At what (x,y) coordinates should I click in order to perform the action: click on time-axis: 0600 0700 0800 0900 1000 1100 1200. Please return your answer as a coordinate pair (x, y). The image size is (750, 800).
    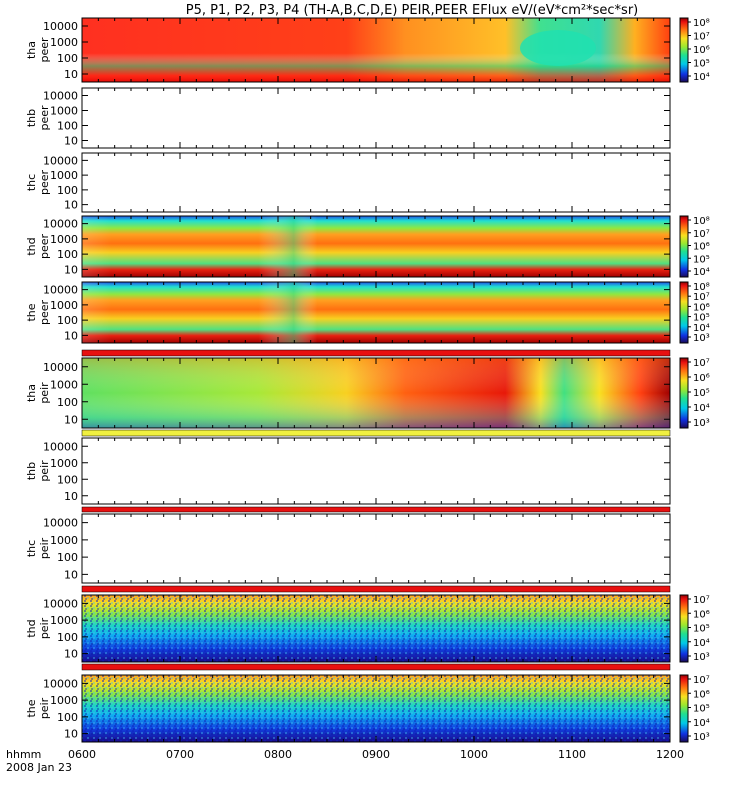
    Looking at the image, I should click on (376, 754).